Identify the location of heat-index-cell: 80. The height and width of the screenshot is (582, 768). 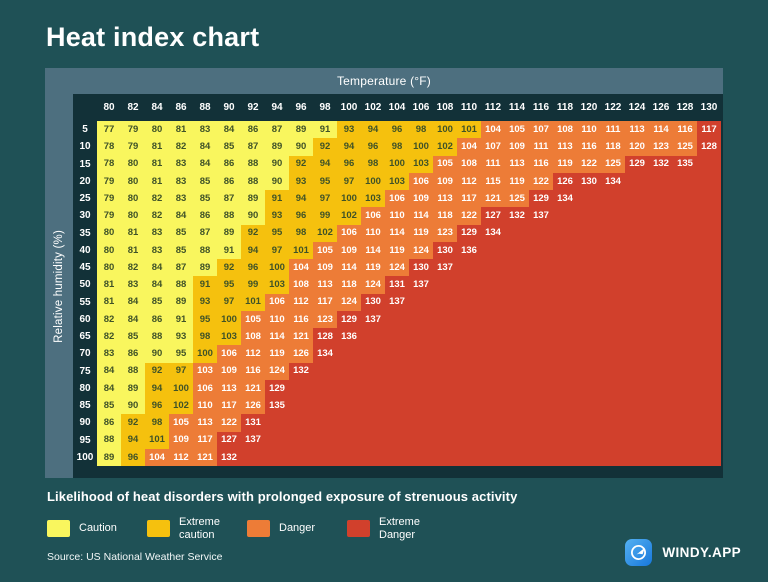
(133, 216).